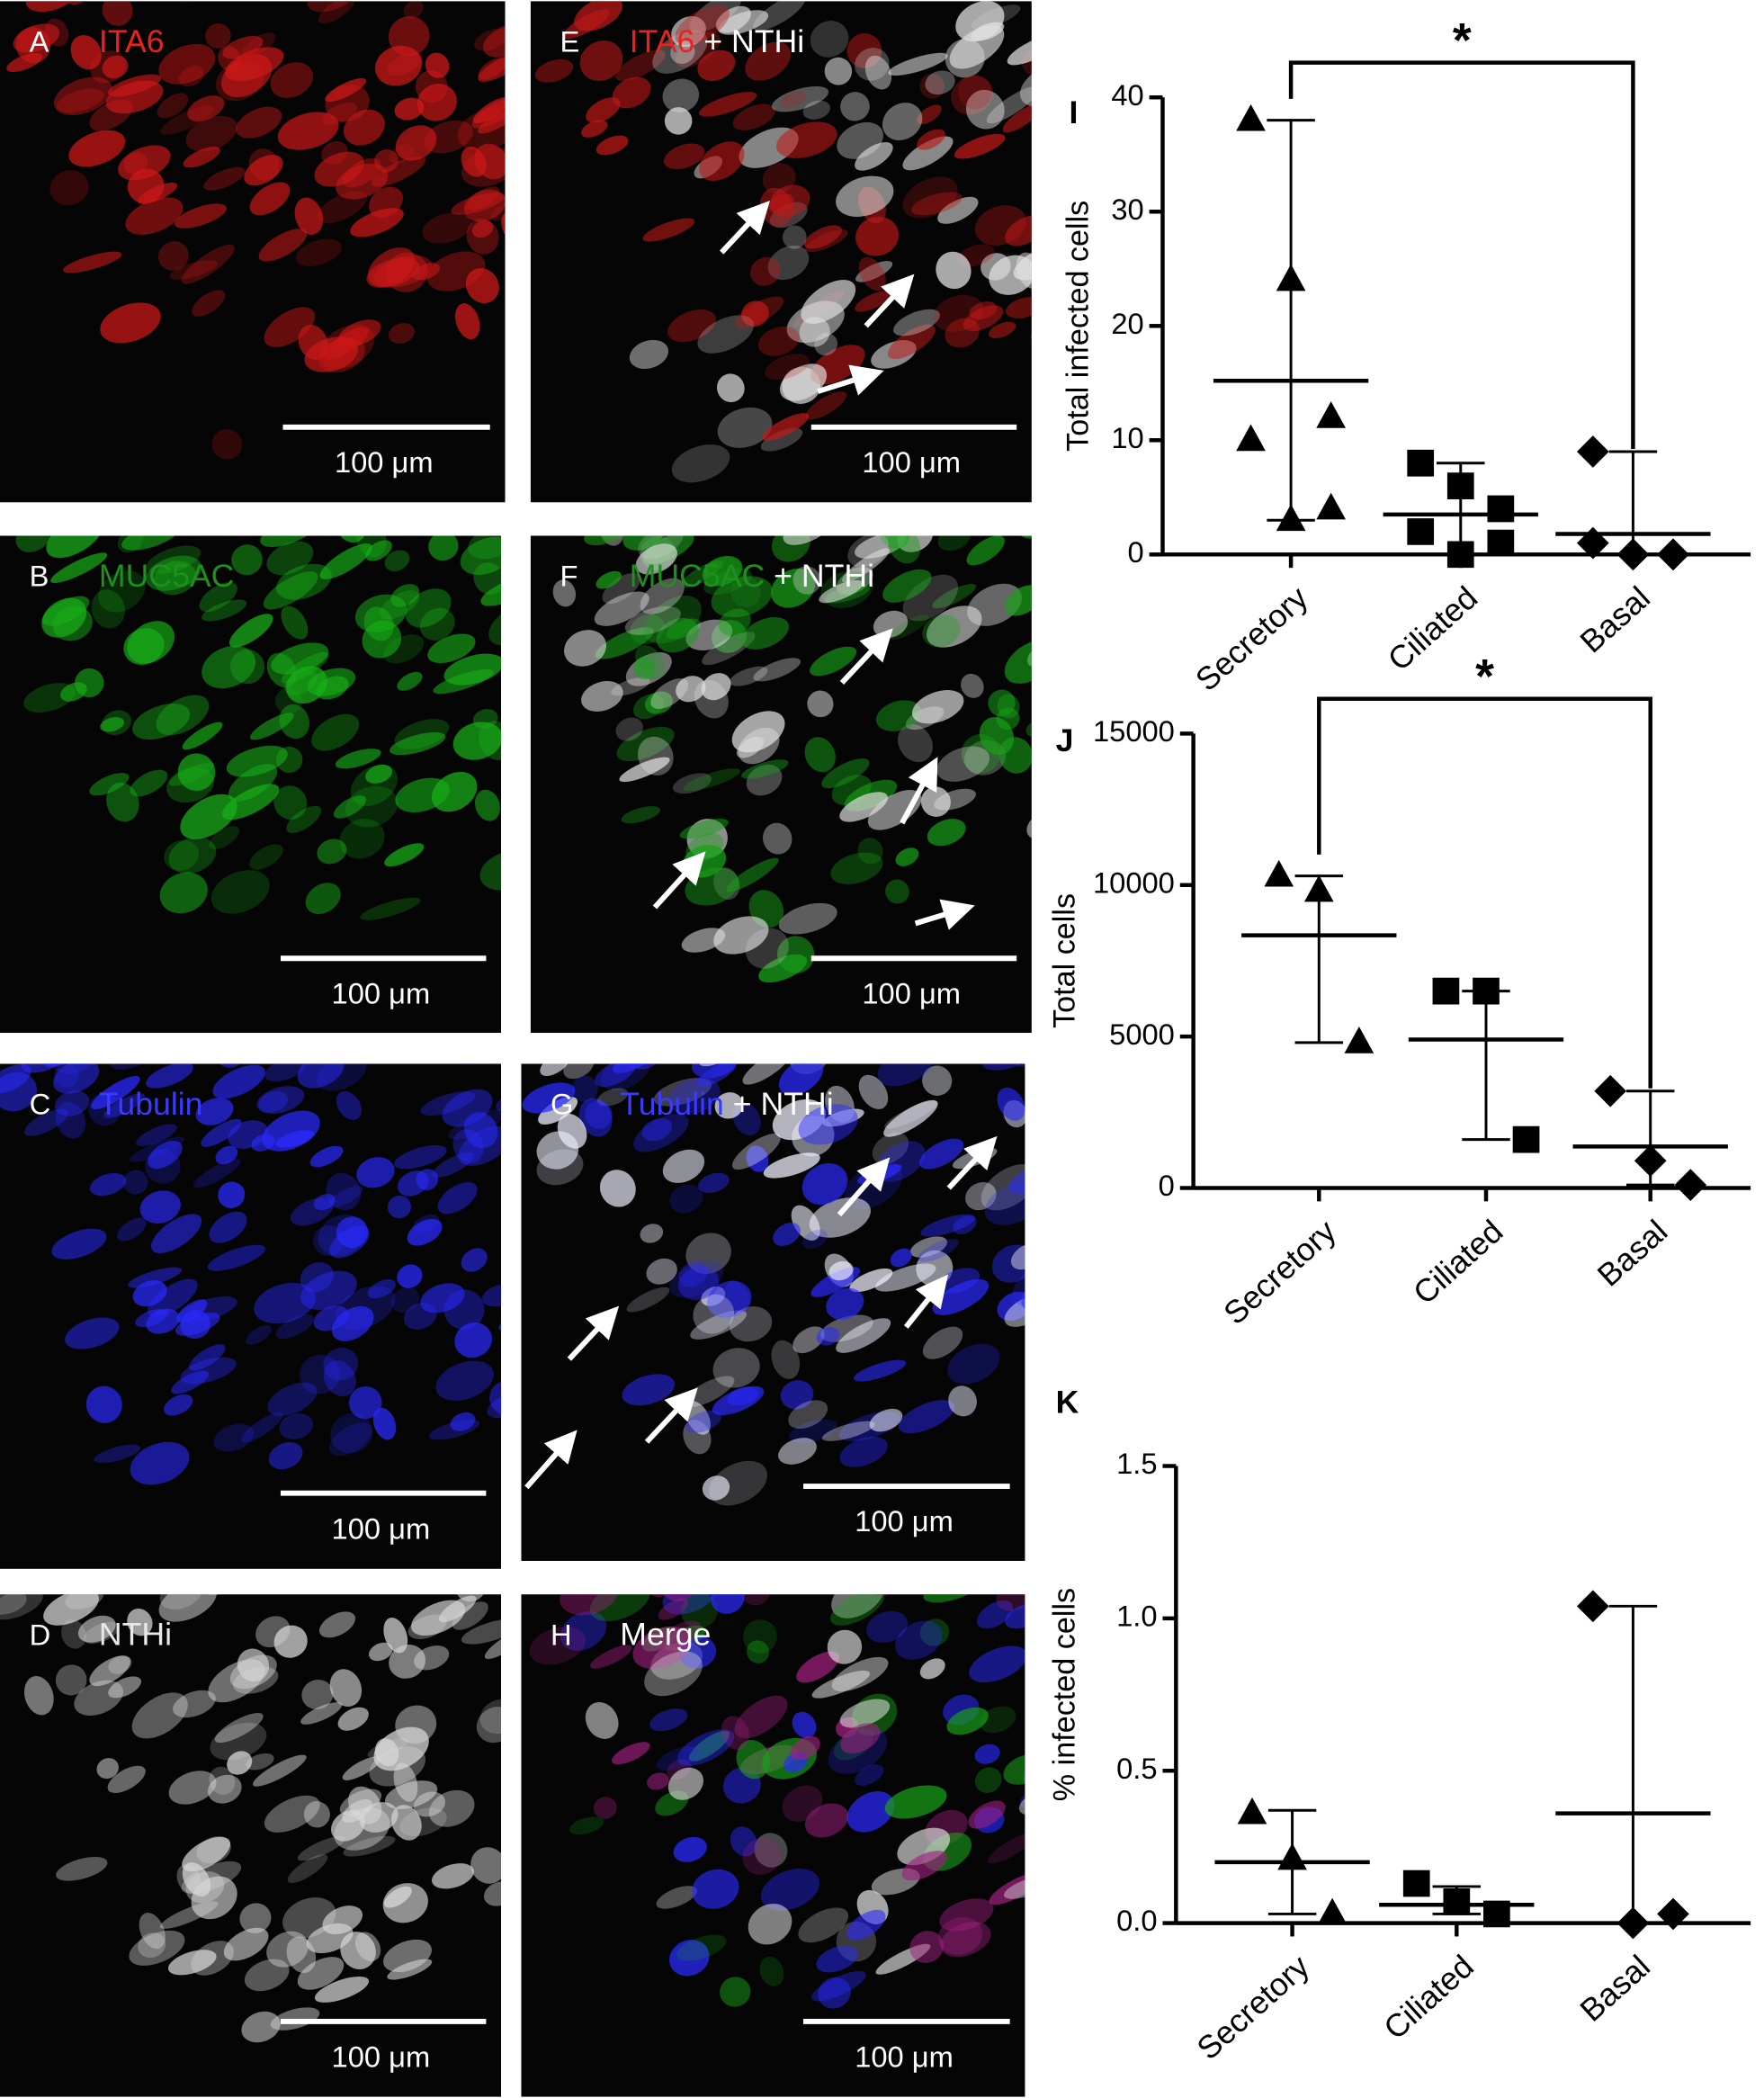 The height and width of the screenshot is (2098, 1764). What do you see at coordinates (662, 41) in the screenshot?
I see `channel-text: ITA6` at bounding box center [662, 41].